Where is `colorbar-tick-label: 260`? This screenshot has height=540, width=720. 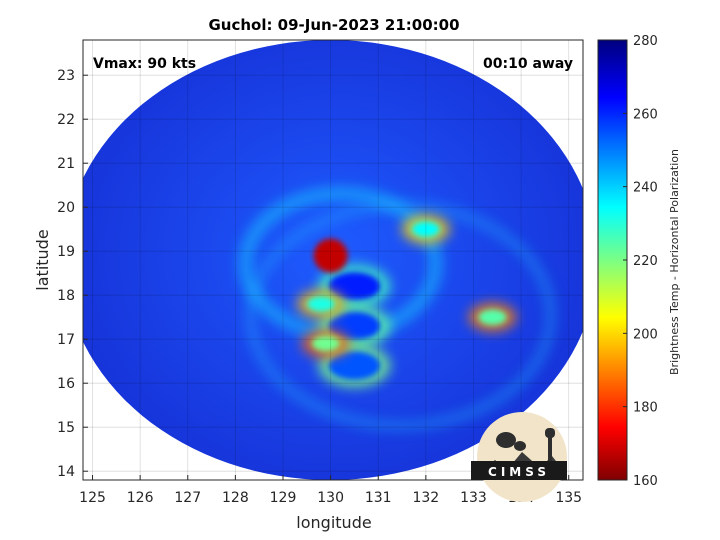 colorbar-tick-label: 260 is located at coordinates (645, 114).